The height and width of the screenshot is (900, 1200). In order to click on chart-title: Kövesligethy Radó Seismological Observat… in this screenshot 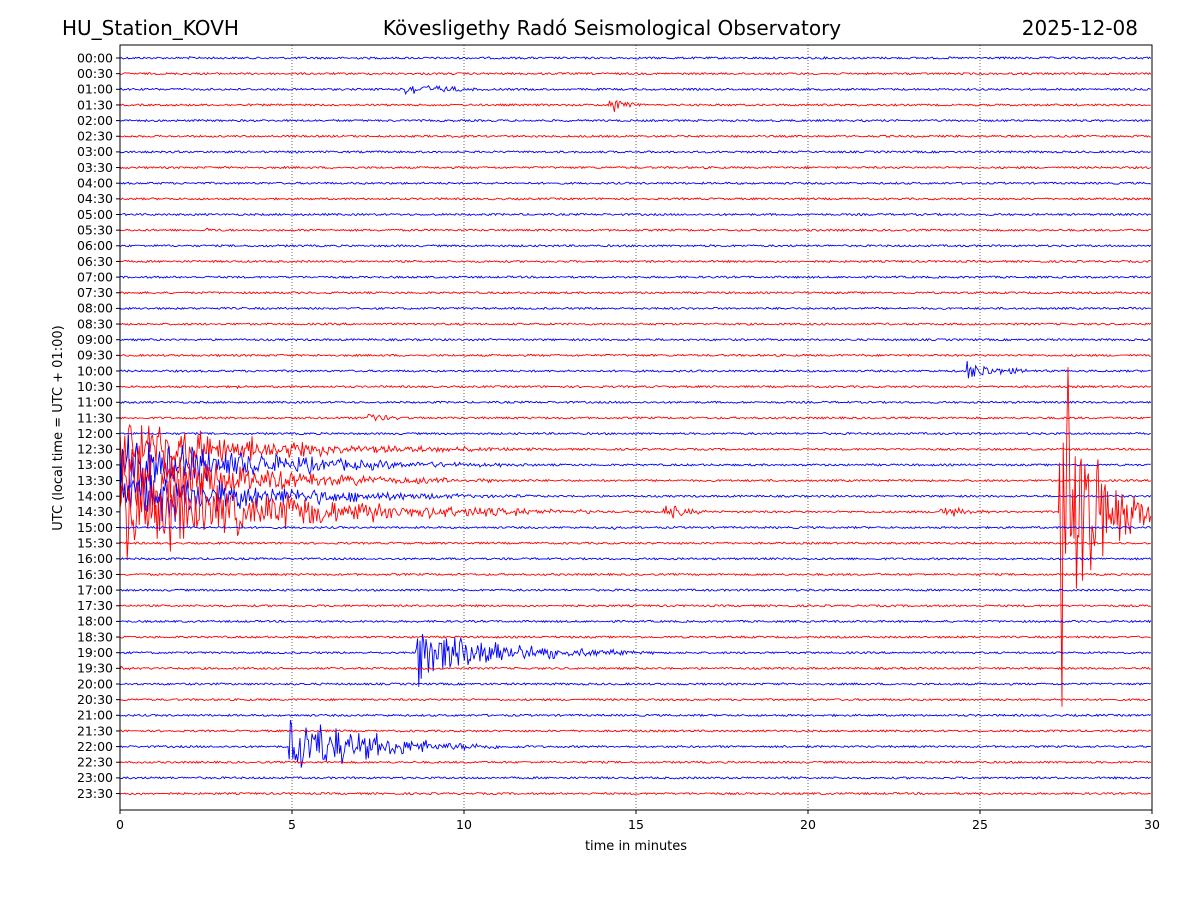, I will do `click(612, 28)`.